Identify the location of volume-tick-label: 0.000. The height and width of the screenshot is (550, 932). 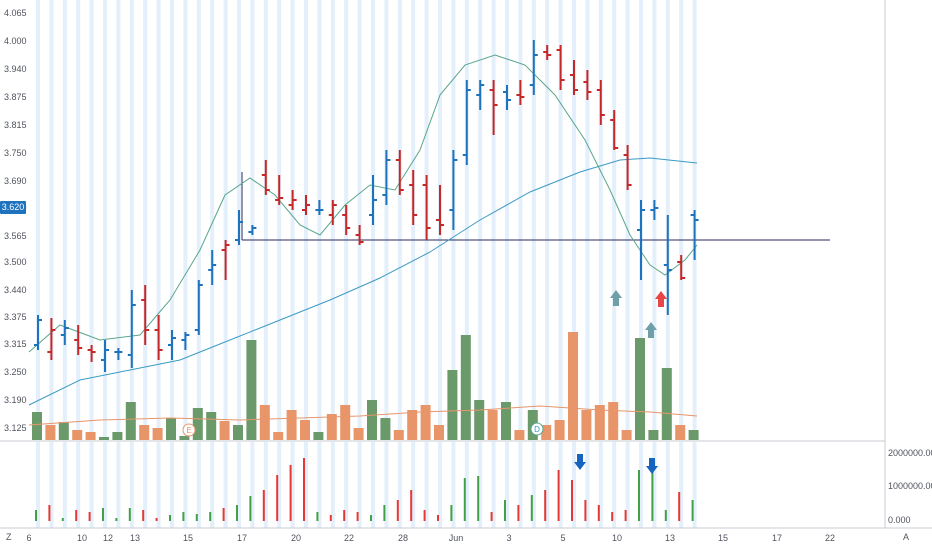
(899, 520).